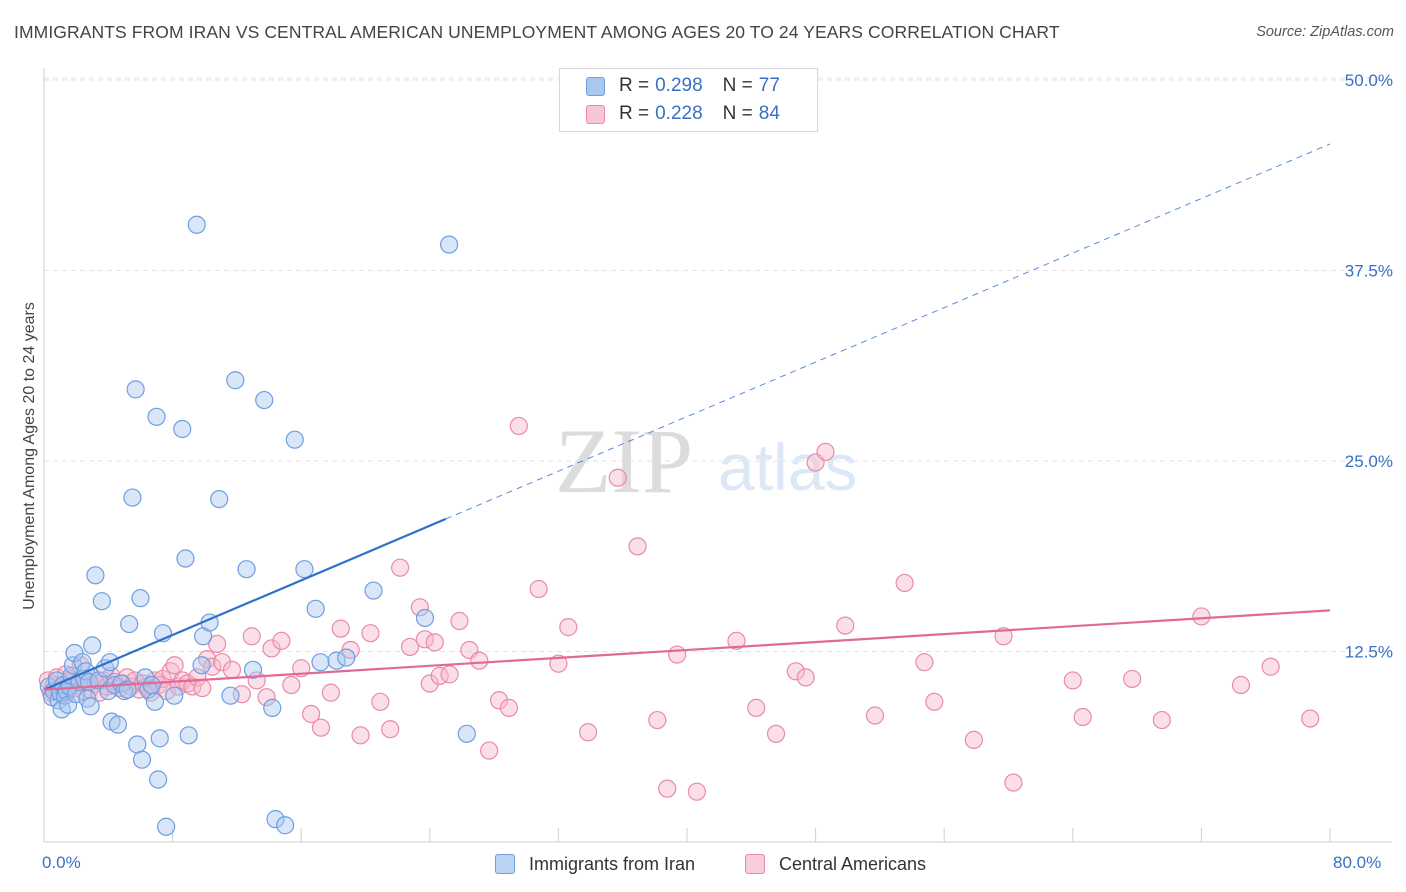 The height and width of the screenshot is (892, 1406). I want to click on y-tick-labels: 12.5% 25.0% 37.5% 50.0%, so click(1369, 366).